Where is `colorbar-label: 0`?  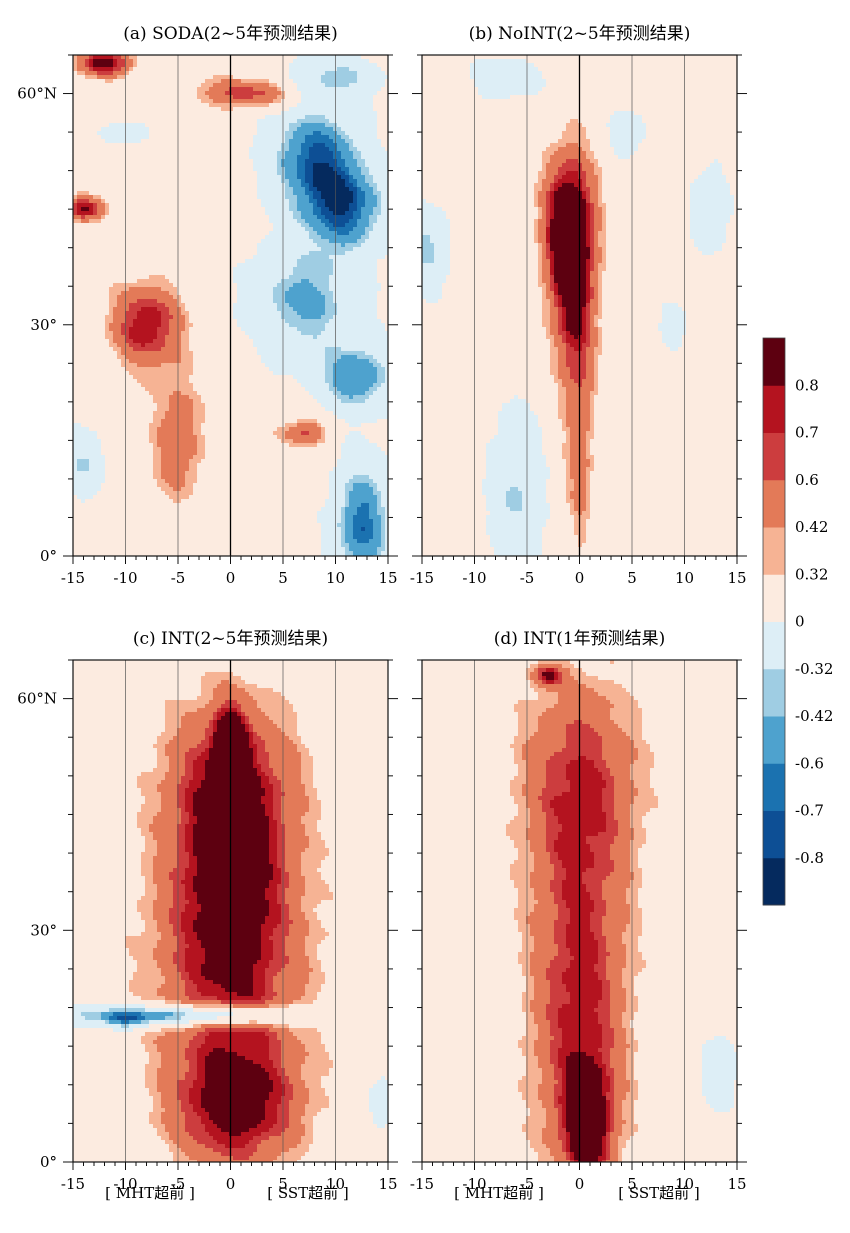
colorbar-label: 0 is located at coordinates (800, 622).